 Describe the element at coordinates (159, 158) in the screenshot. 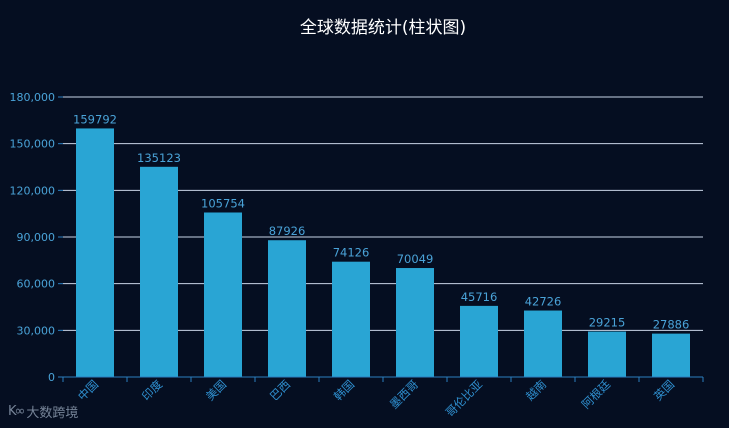

I see `data-label: 135123` at that location.